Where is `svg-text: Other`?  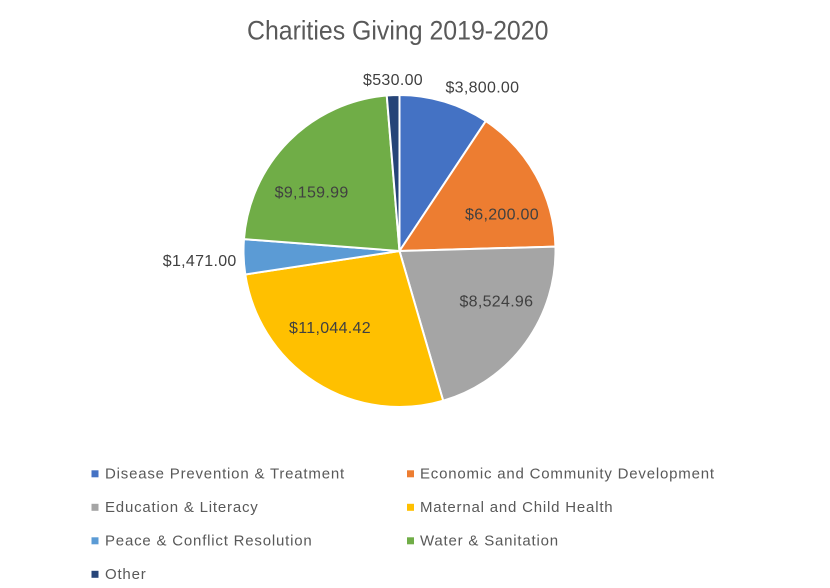 svg-text: Other is located at coordinates (126, 574).